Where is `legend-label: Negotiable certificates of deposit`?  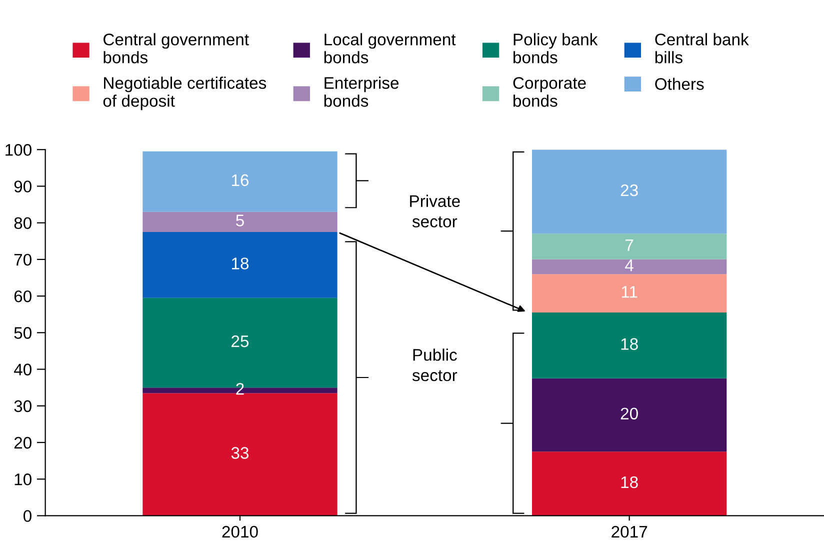
legend-label: Negotiable certificates of deposit is located at coordinates (184, 93).